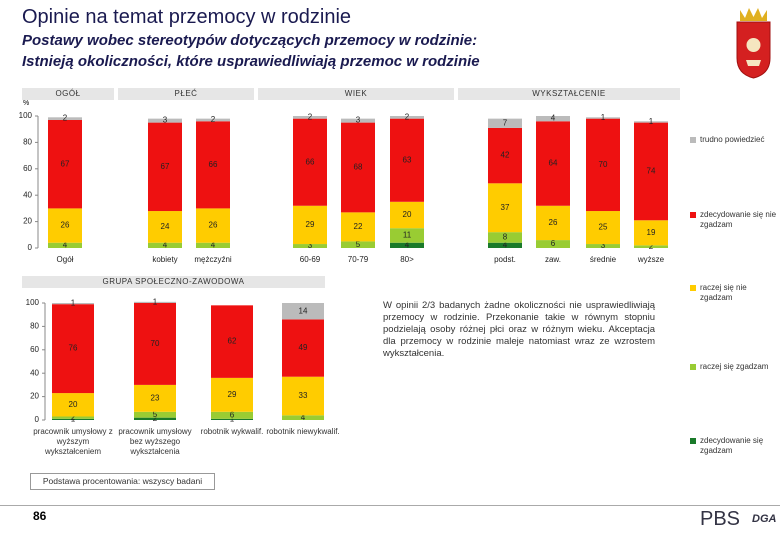  What do you see at coordinates (651, 259) in the screenshot?
I see `x-tick-label: wyższe` at bounding box center [651, 259].